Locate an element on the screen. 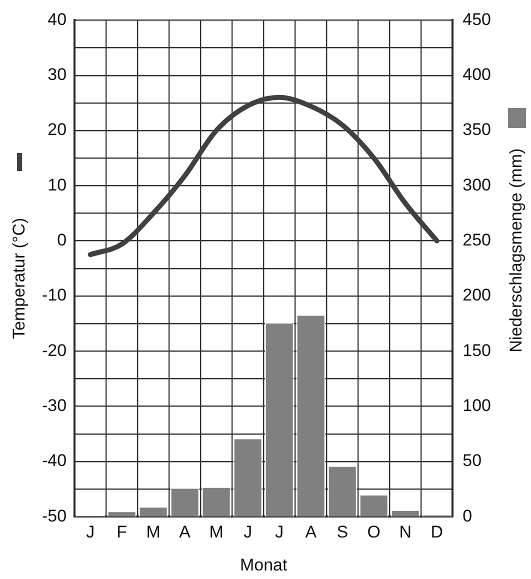 Image resolution: width=531 pixels, height=579 pixels. y-tick-label: -20 is located at coordinates (54, 350).